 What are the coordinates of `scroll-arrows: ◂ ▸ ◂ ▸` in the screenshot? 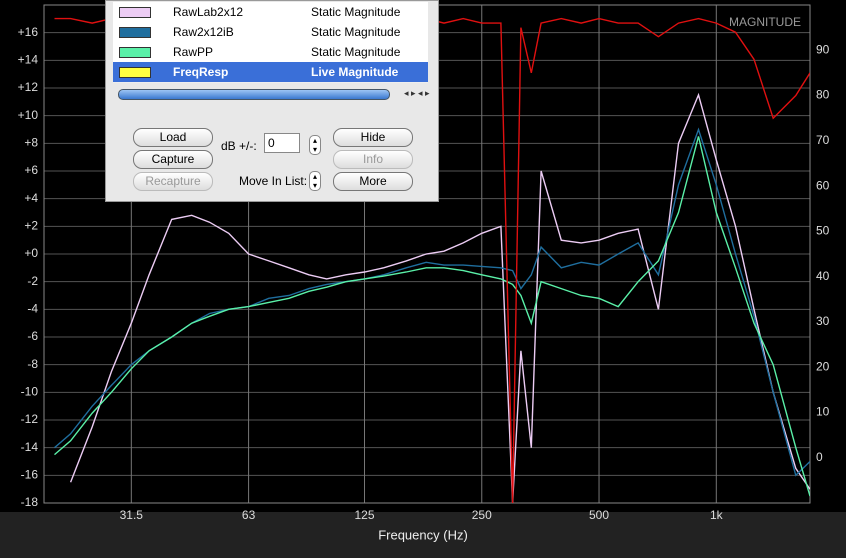 It's located at (417, 93).